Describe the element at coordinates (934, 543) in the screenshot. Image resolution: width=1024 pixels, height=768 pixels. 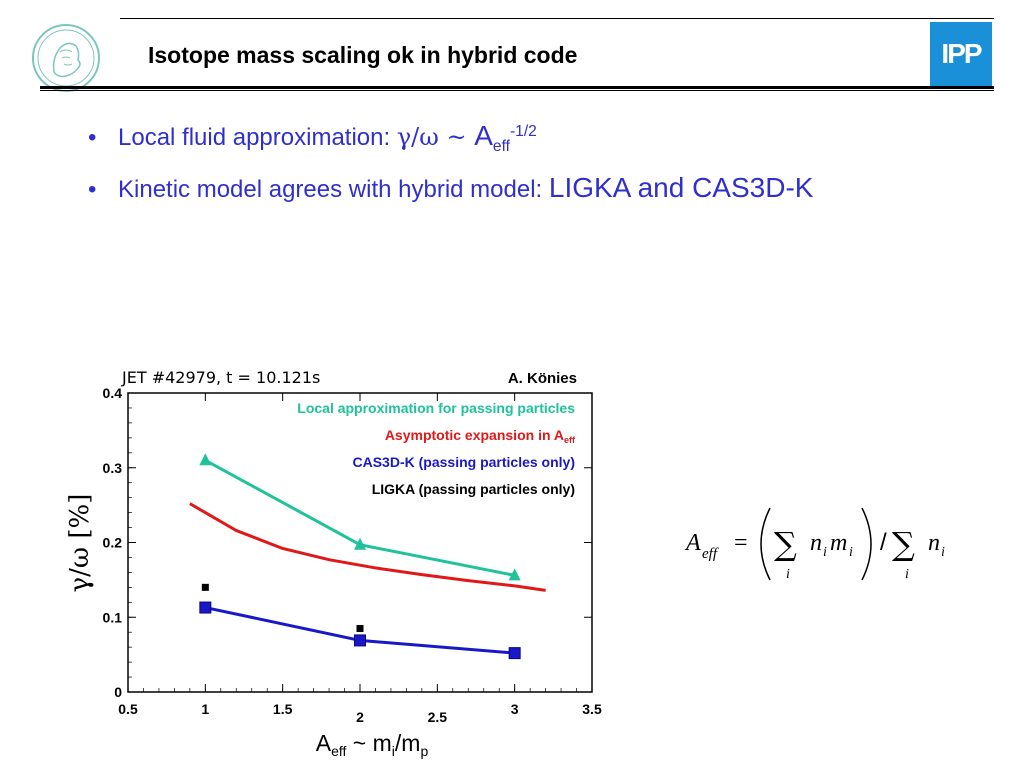
I see `formula-term-n2: n` at that location.